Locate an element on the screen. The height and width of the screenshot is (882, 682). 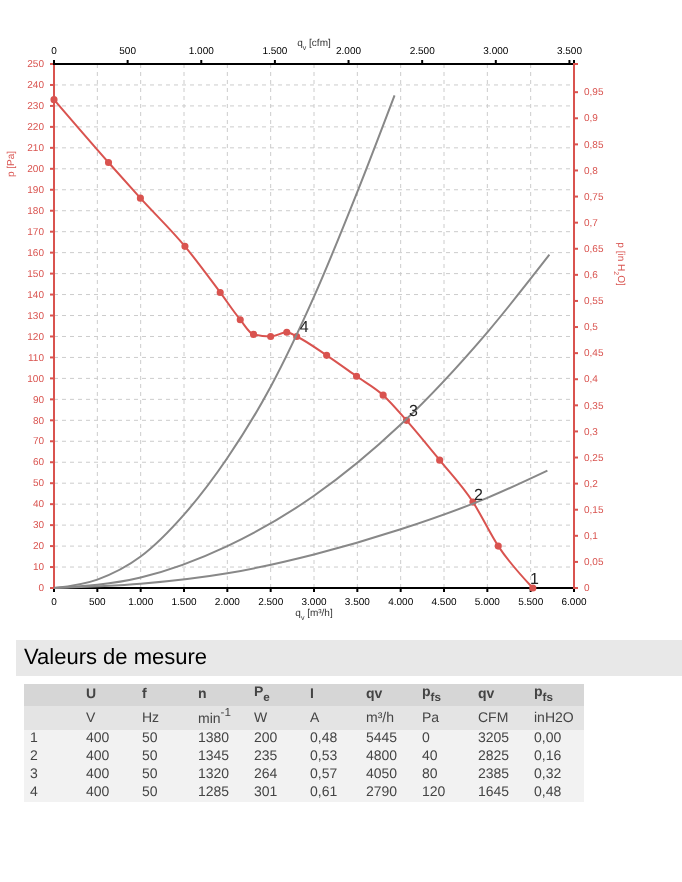
annotation: 4 is located at coordinates (304, 327).